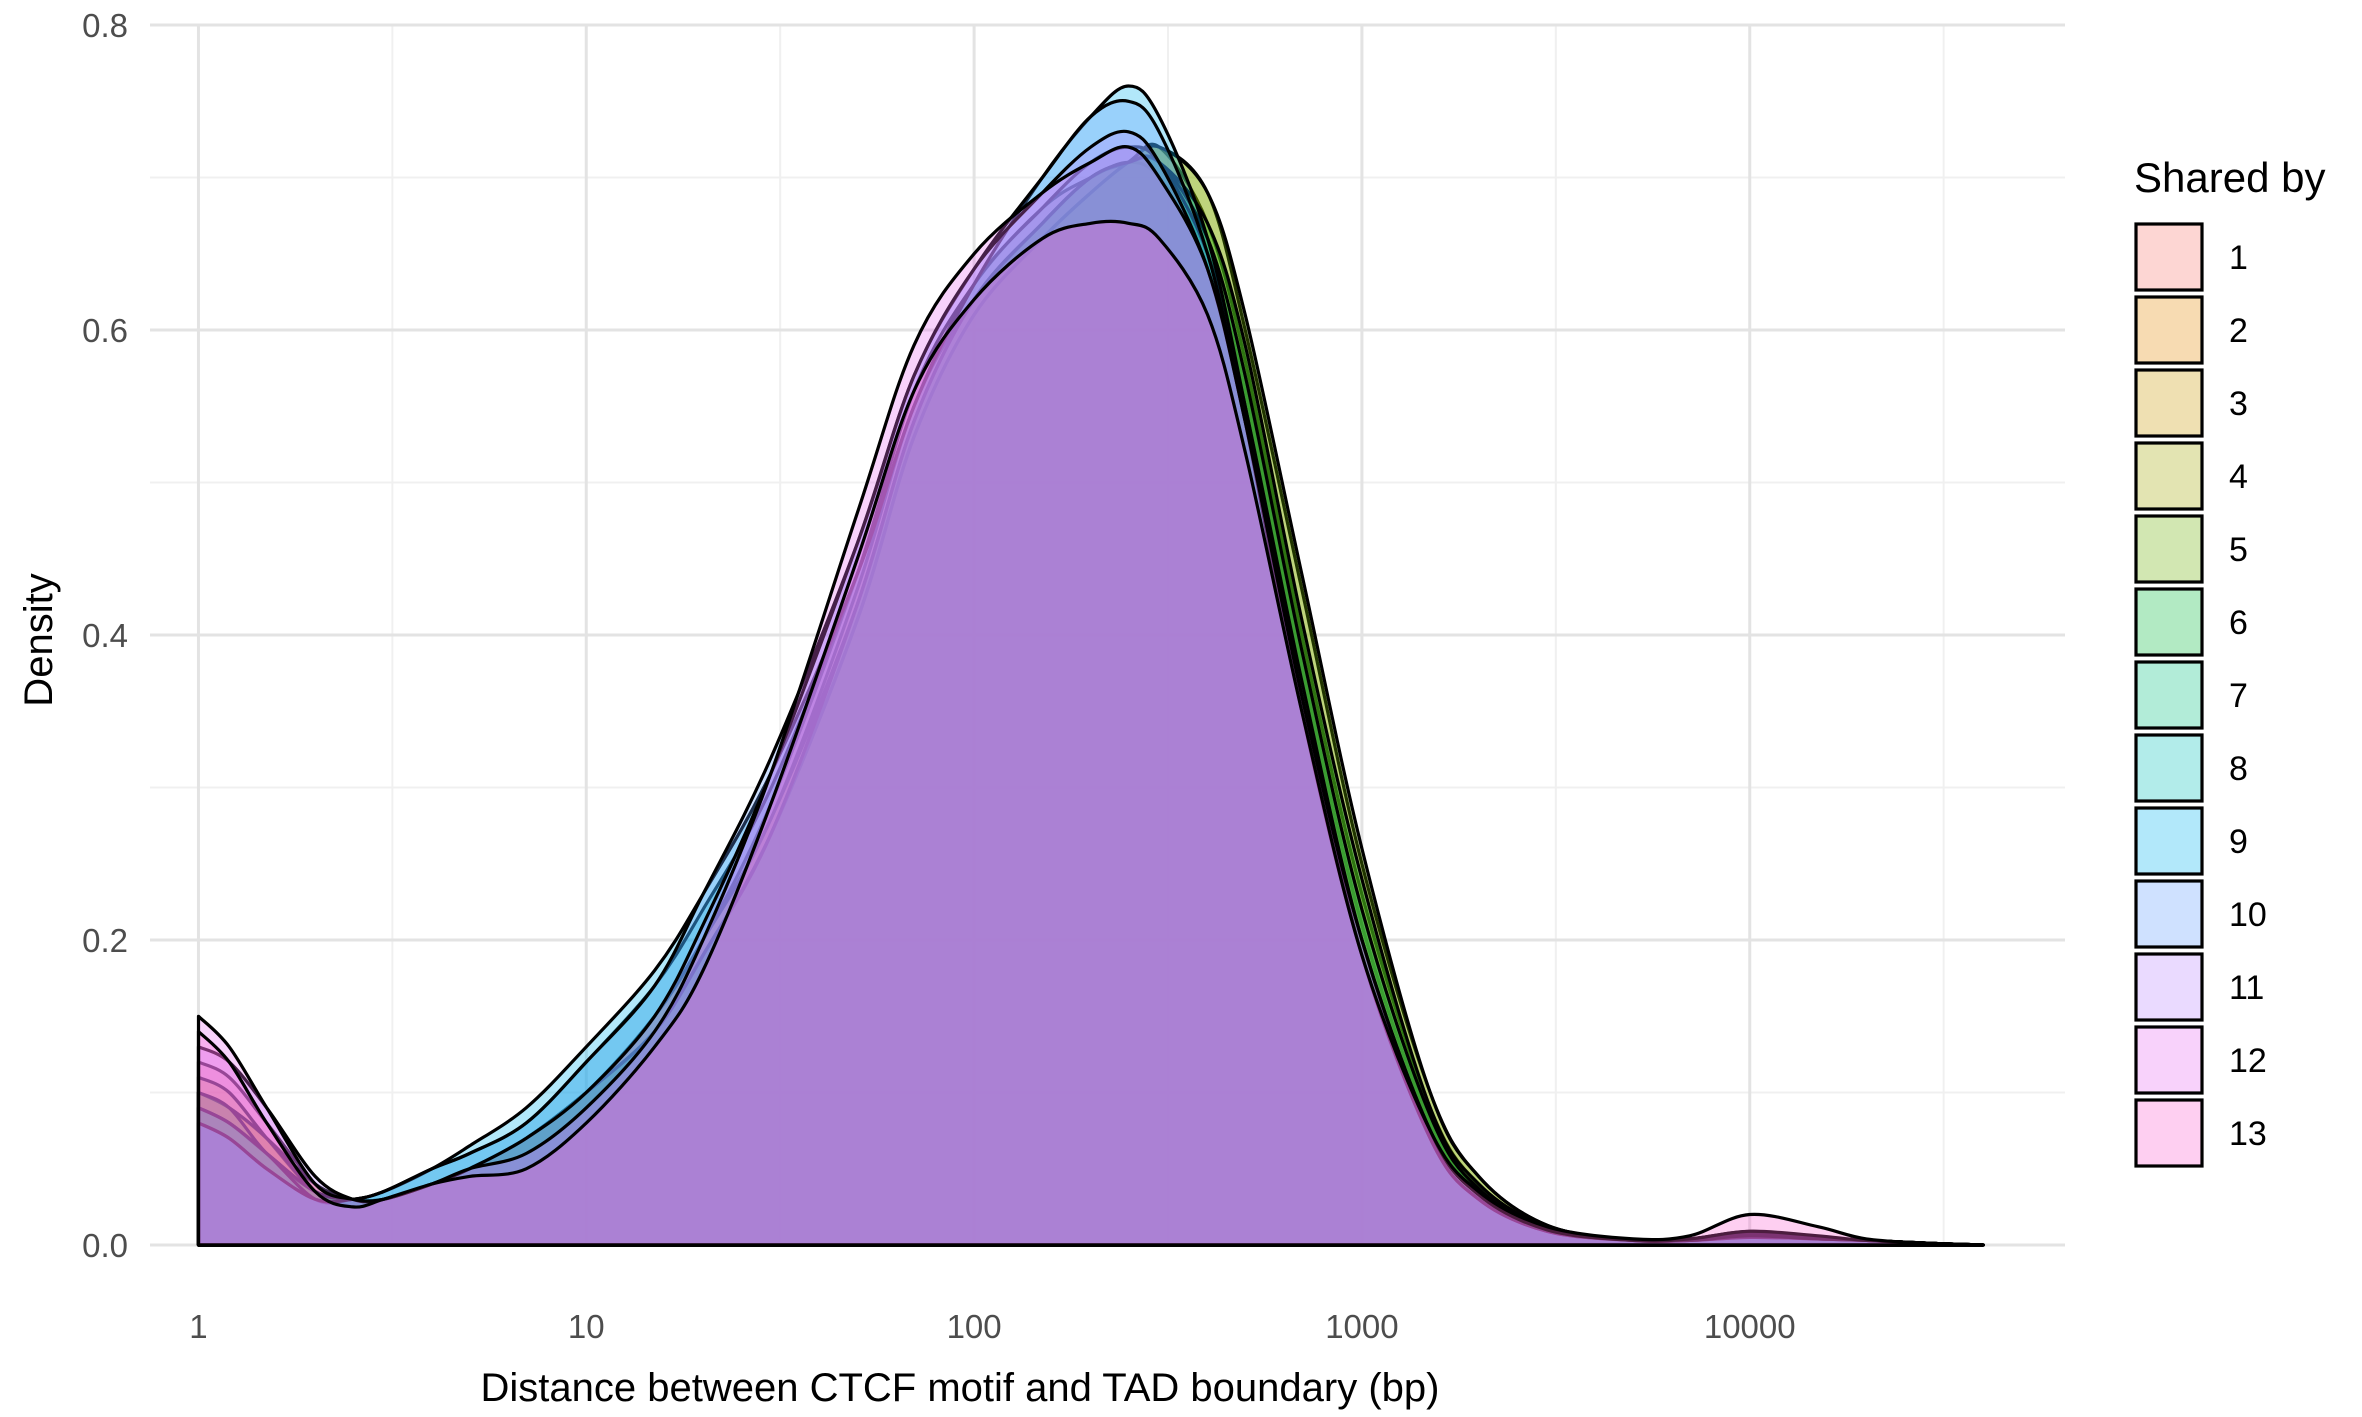 The image size is (2362, 1417). What do you see at coordinates (2238, 769) in the screenshot?
I see `legend-label-8: 8` at bounding box center [2238, 769].